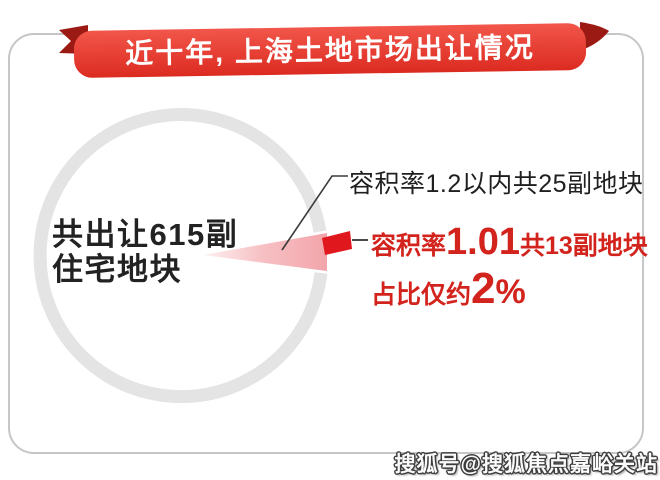  Describe the element at coordinates (483, 242) in the screenshot. I see `far101-value: 1.01` at that location.